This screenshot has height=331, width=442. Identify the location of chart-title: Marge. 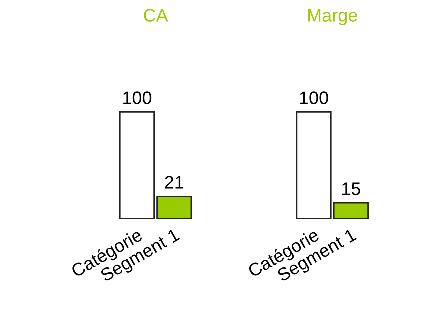
(333, 17).